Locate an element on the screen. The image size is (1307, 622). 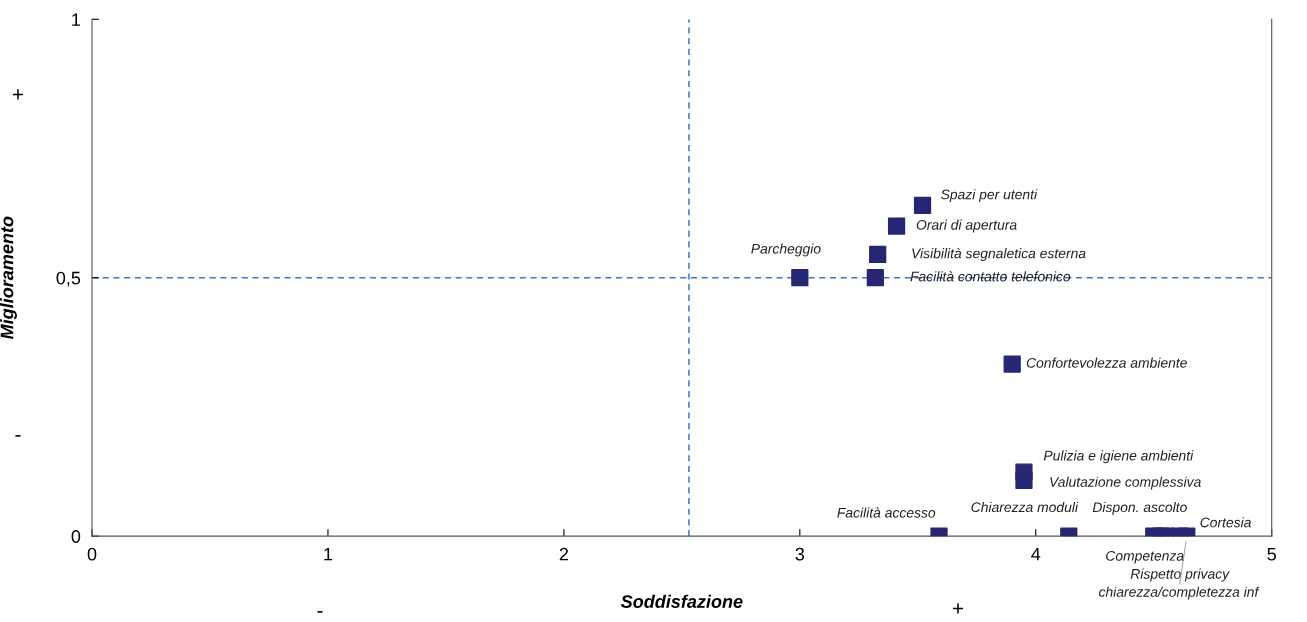
annotation: Orari di apertura is located at coordinates (966, 226).